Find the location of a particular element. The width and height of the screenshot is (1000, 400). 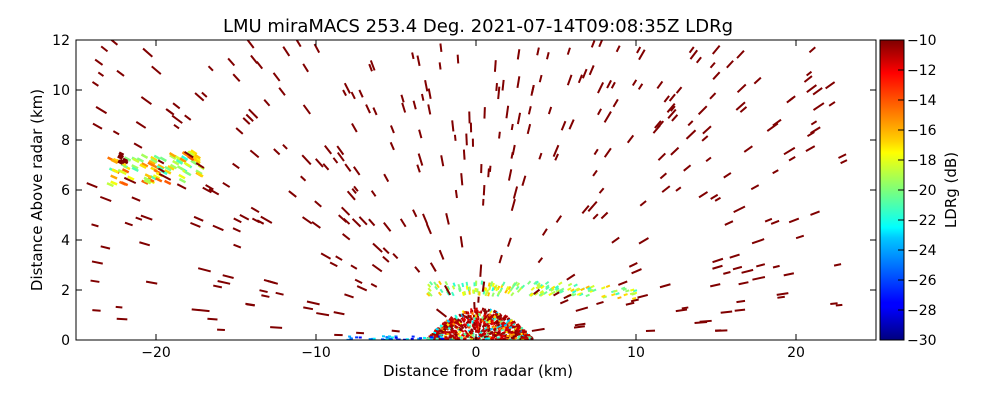

colorbar-label: LDRg (dB) is located at coordinates (951, 190).